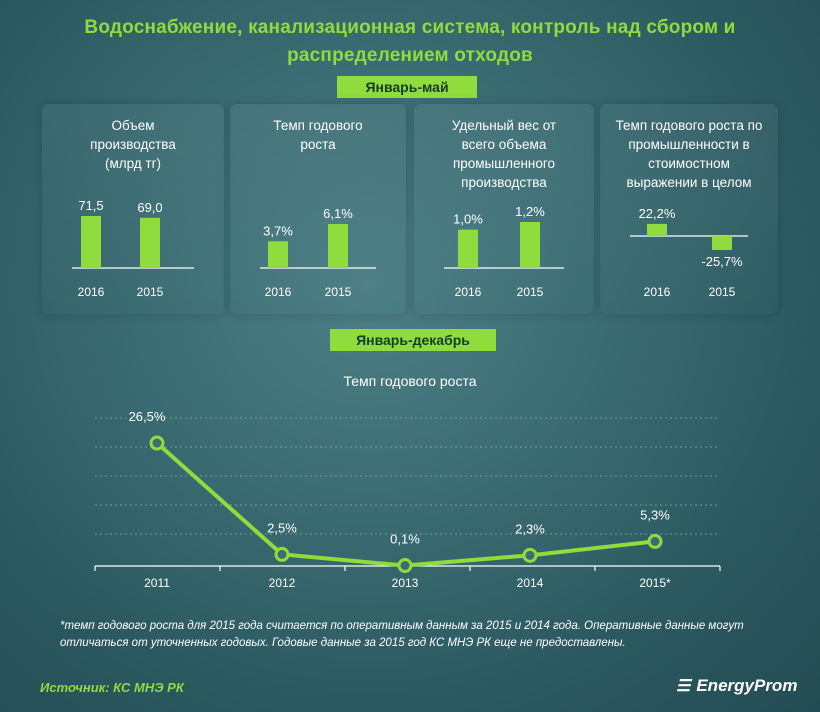  Describe the element at coordinates (530, 211) in the screenshot. I see `data-label: 1,2%` at that location.